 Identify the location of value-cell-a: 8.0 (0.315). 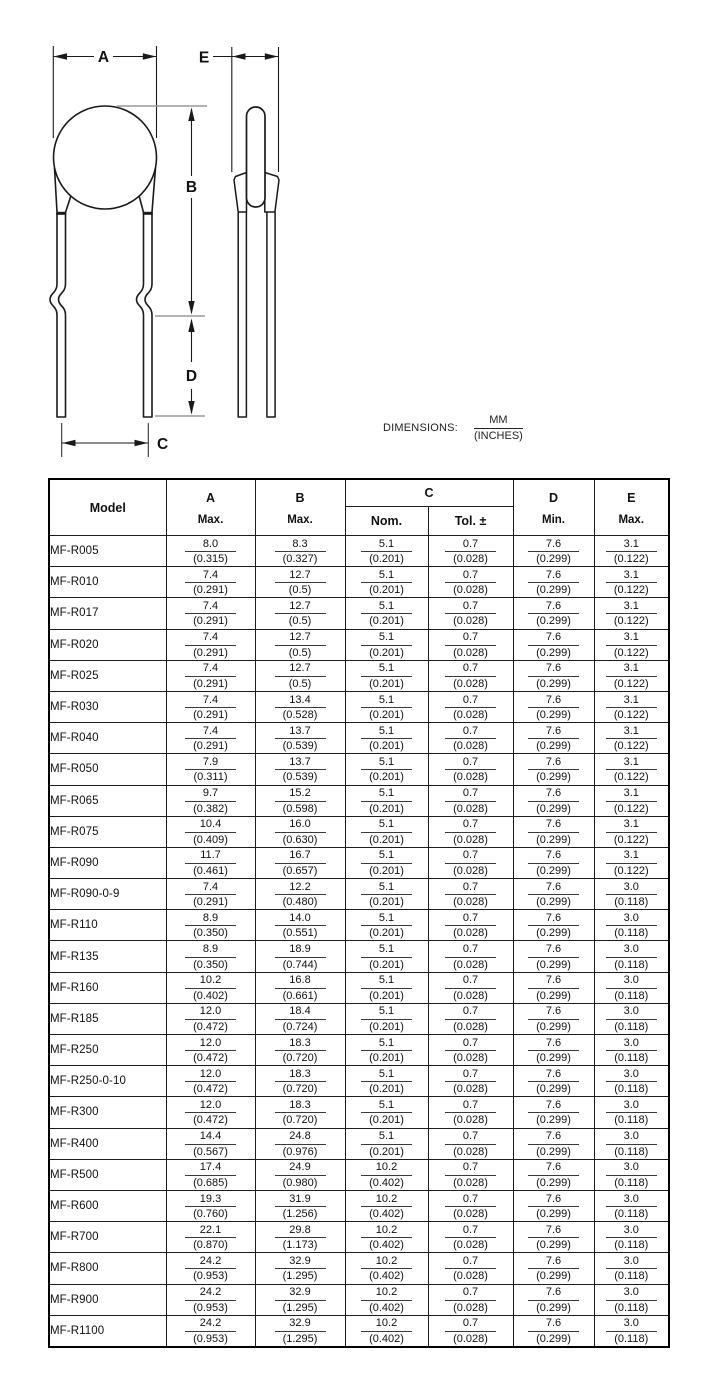
(210, 551).